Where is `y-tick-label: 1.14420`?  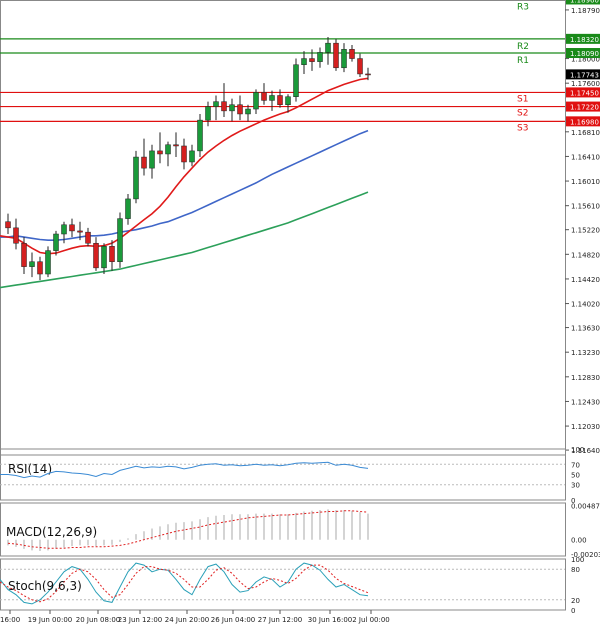 y-tick-label: 1.14420 is located at coordinates (585, 280).